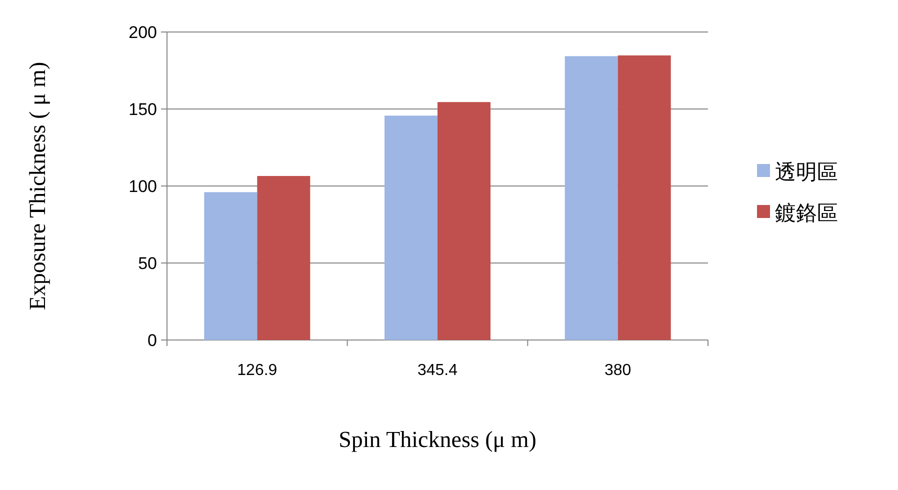 The width and height of the screenshot is (898, 490). What do you see at coordinates (806, 172) in the screenshot?
I see `legend-label: 透明區` at bounding box center [806, 172].